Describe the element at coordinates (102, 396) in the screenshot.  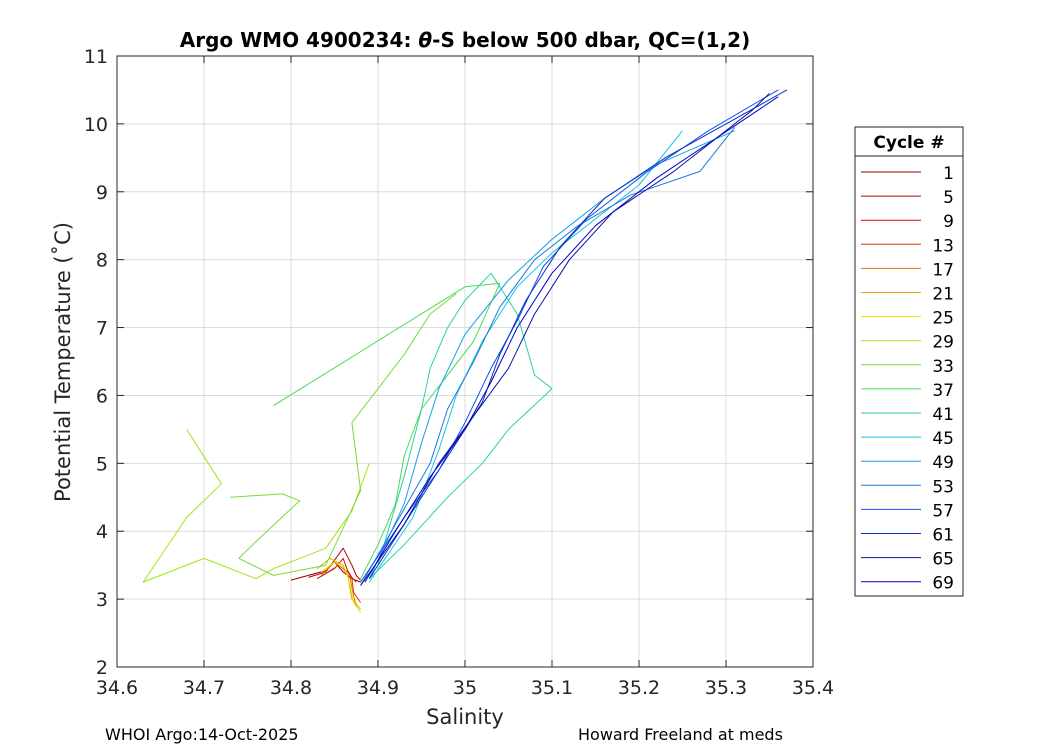
I see `y-tick-label: 6` at that location.